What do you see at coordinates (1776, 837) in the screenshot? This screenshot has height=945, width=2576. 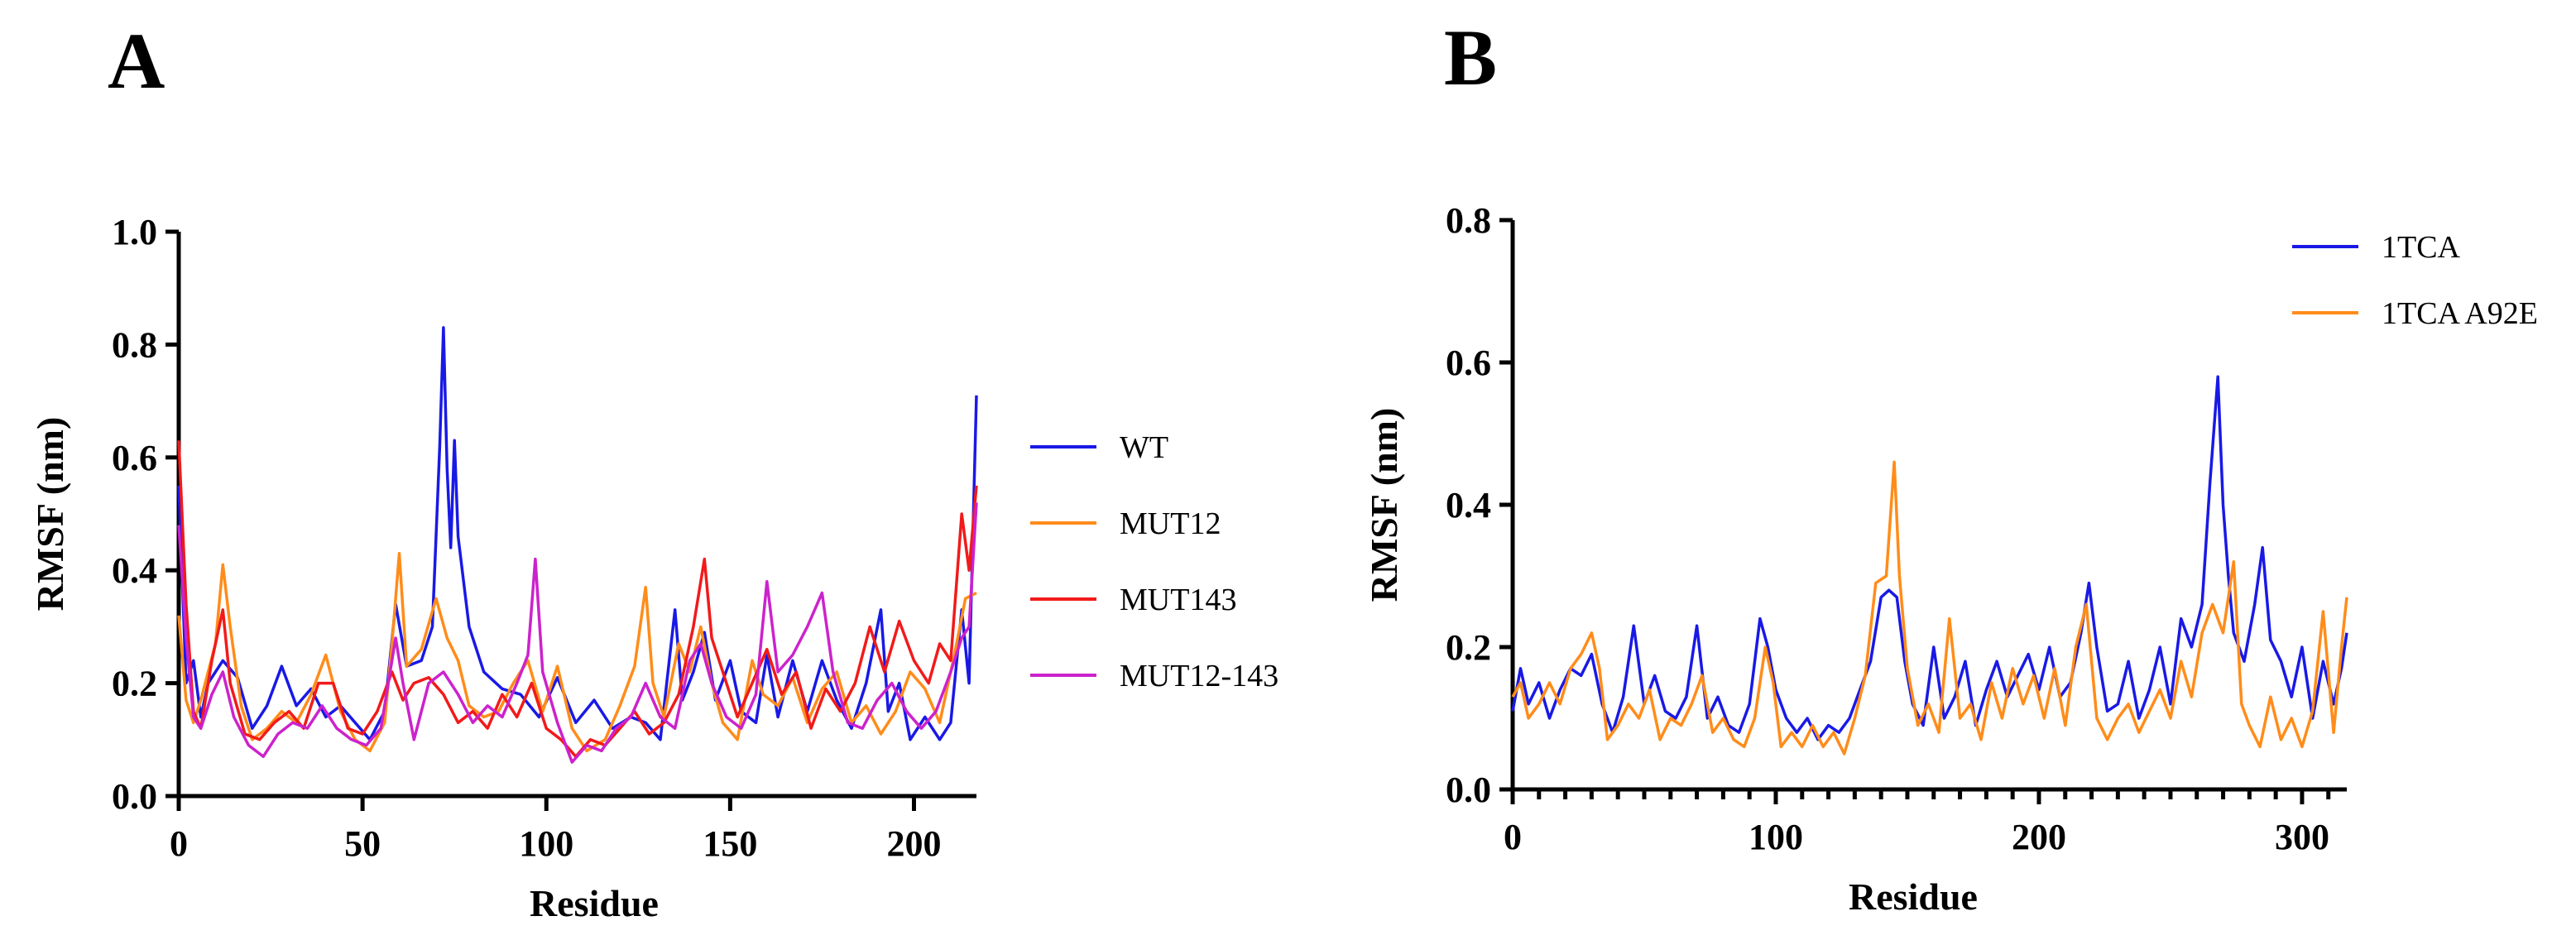 I see `chart-b-x-tick-label: 100` at bounding box center [1776, 837].